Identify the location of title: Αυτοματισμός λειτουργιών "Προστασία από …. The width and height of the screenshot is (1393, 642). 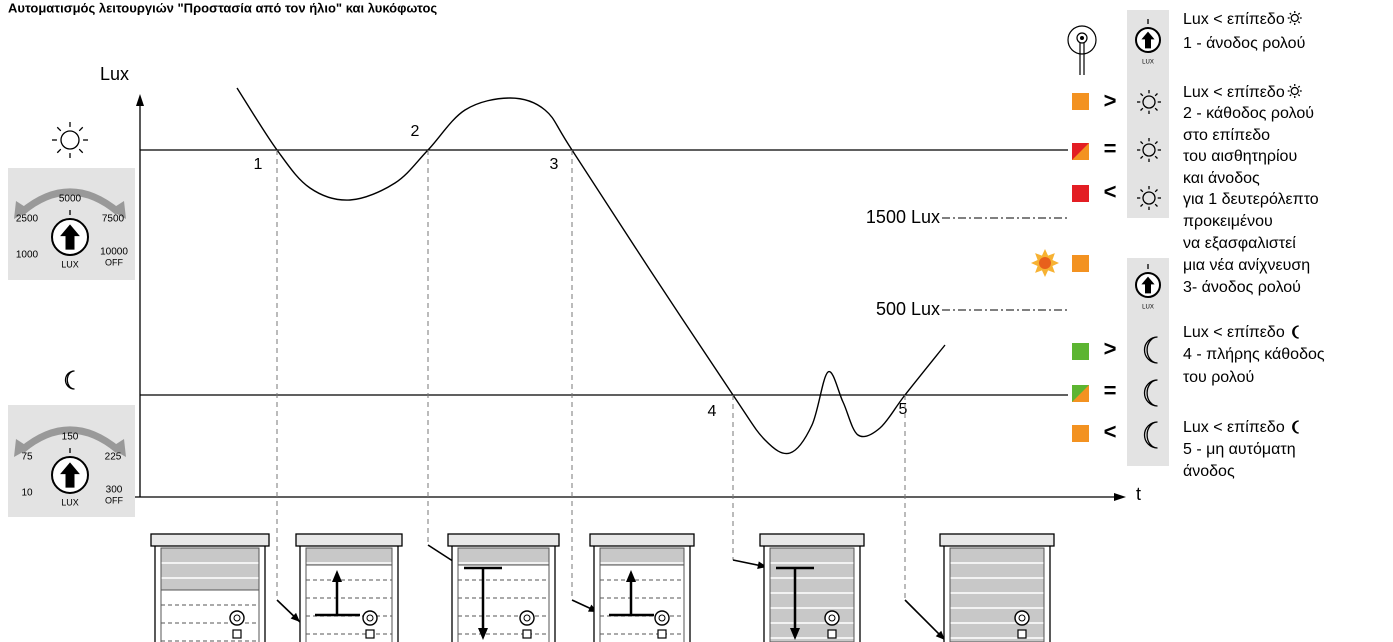
(222, 7).